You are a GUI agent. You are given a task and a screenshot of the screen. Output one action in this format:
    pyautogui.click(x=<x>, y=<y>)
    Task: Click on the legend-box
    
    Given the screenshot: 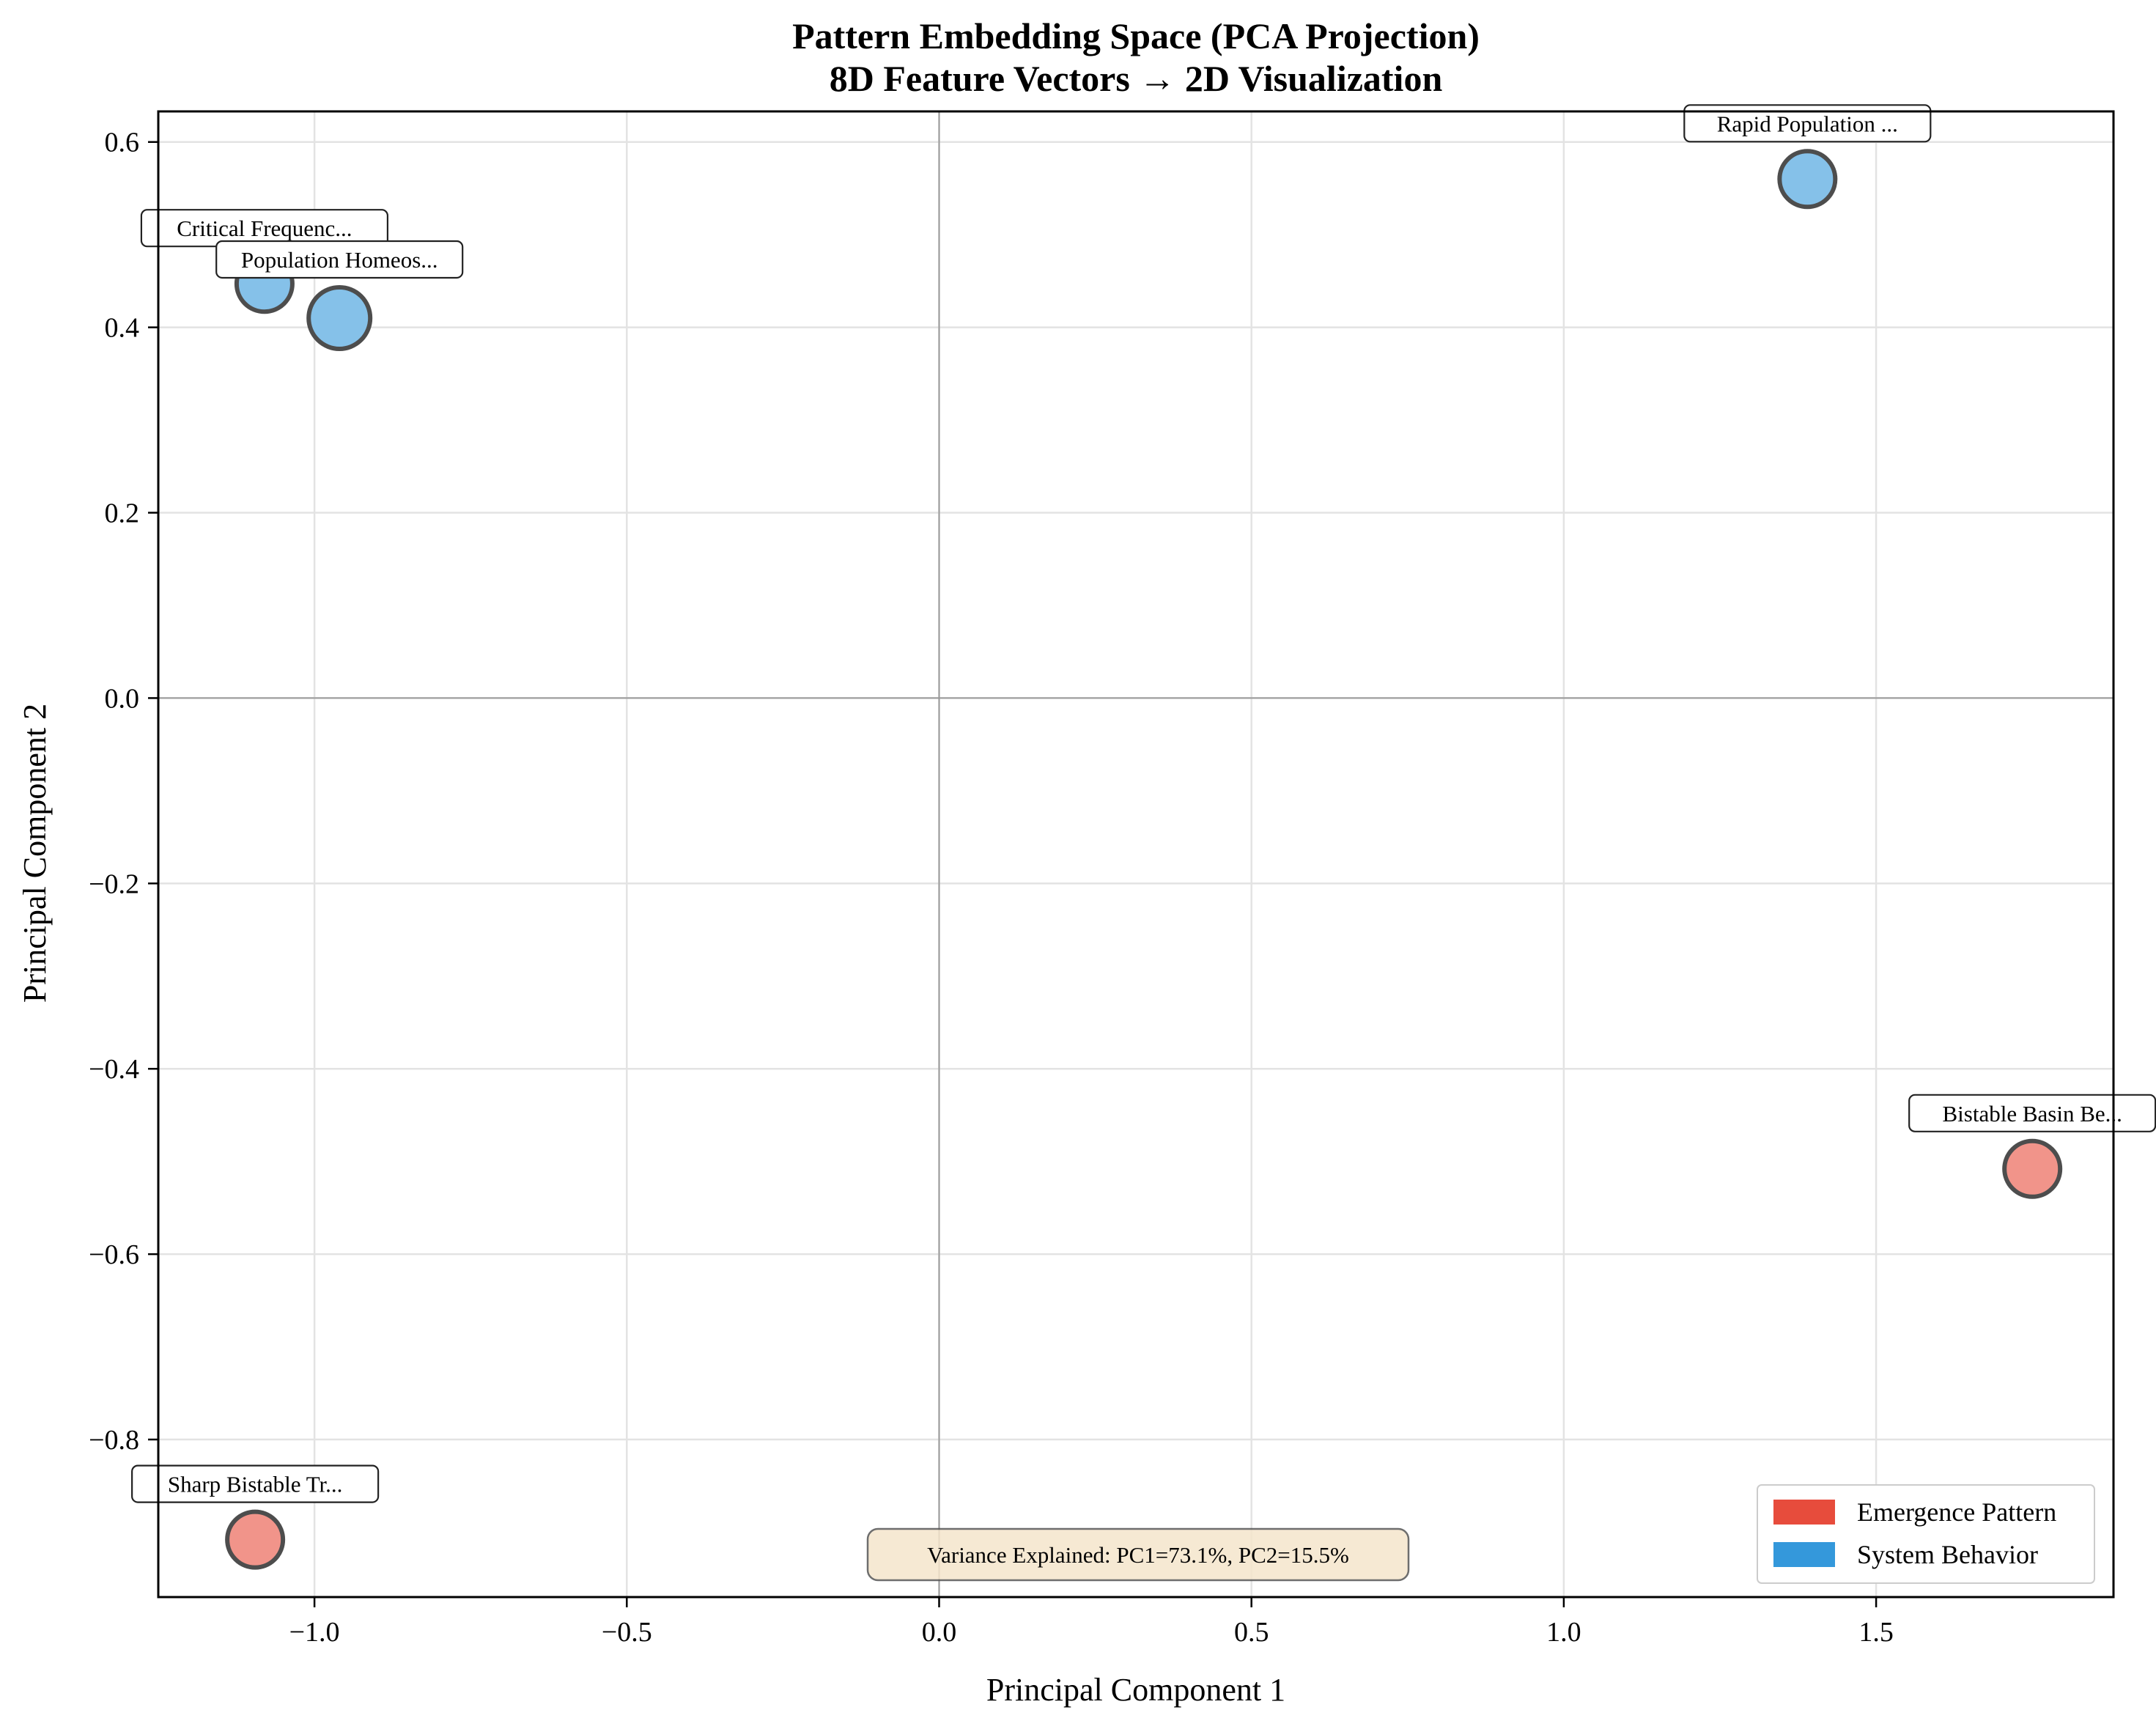 What is the action you would take?
    pyautogui.click(x=1926, y=1534)
    